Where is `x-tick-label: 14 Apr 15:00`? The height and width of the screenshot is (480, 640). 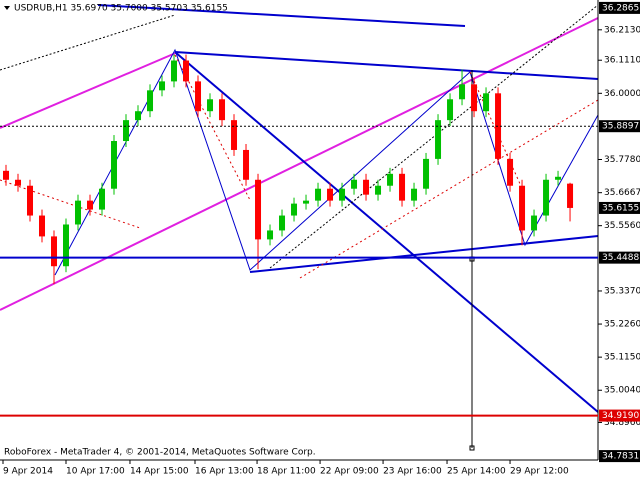 x-tick-label: 14 Apr 15:00 is located at coordinates (159, 472).